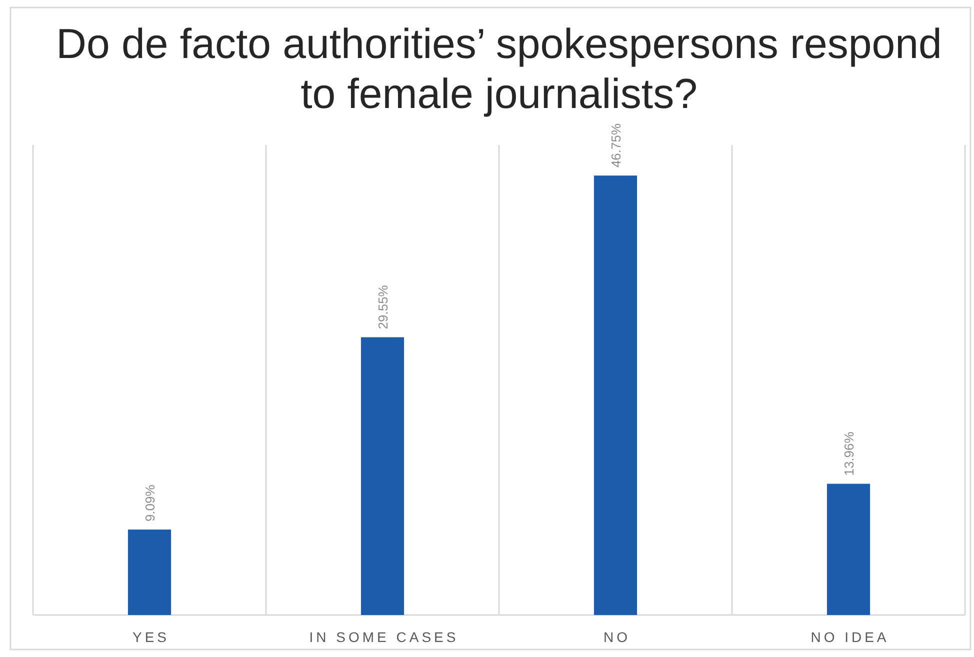 This screenshot has height=657, width=974. Describe the element at coordinates (617, 637) in the screenshot. I see `x-tick-label: NO` at that location.